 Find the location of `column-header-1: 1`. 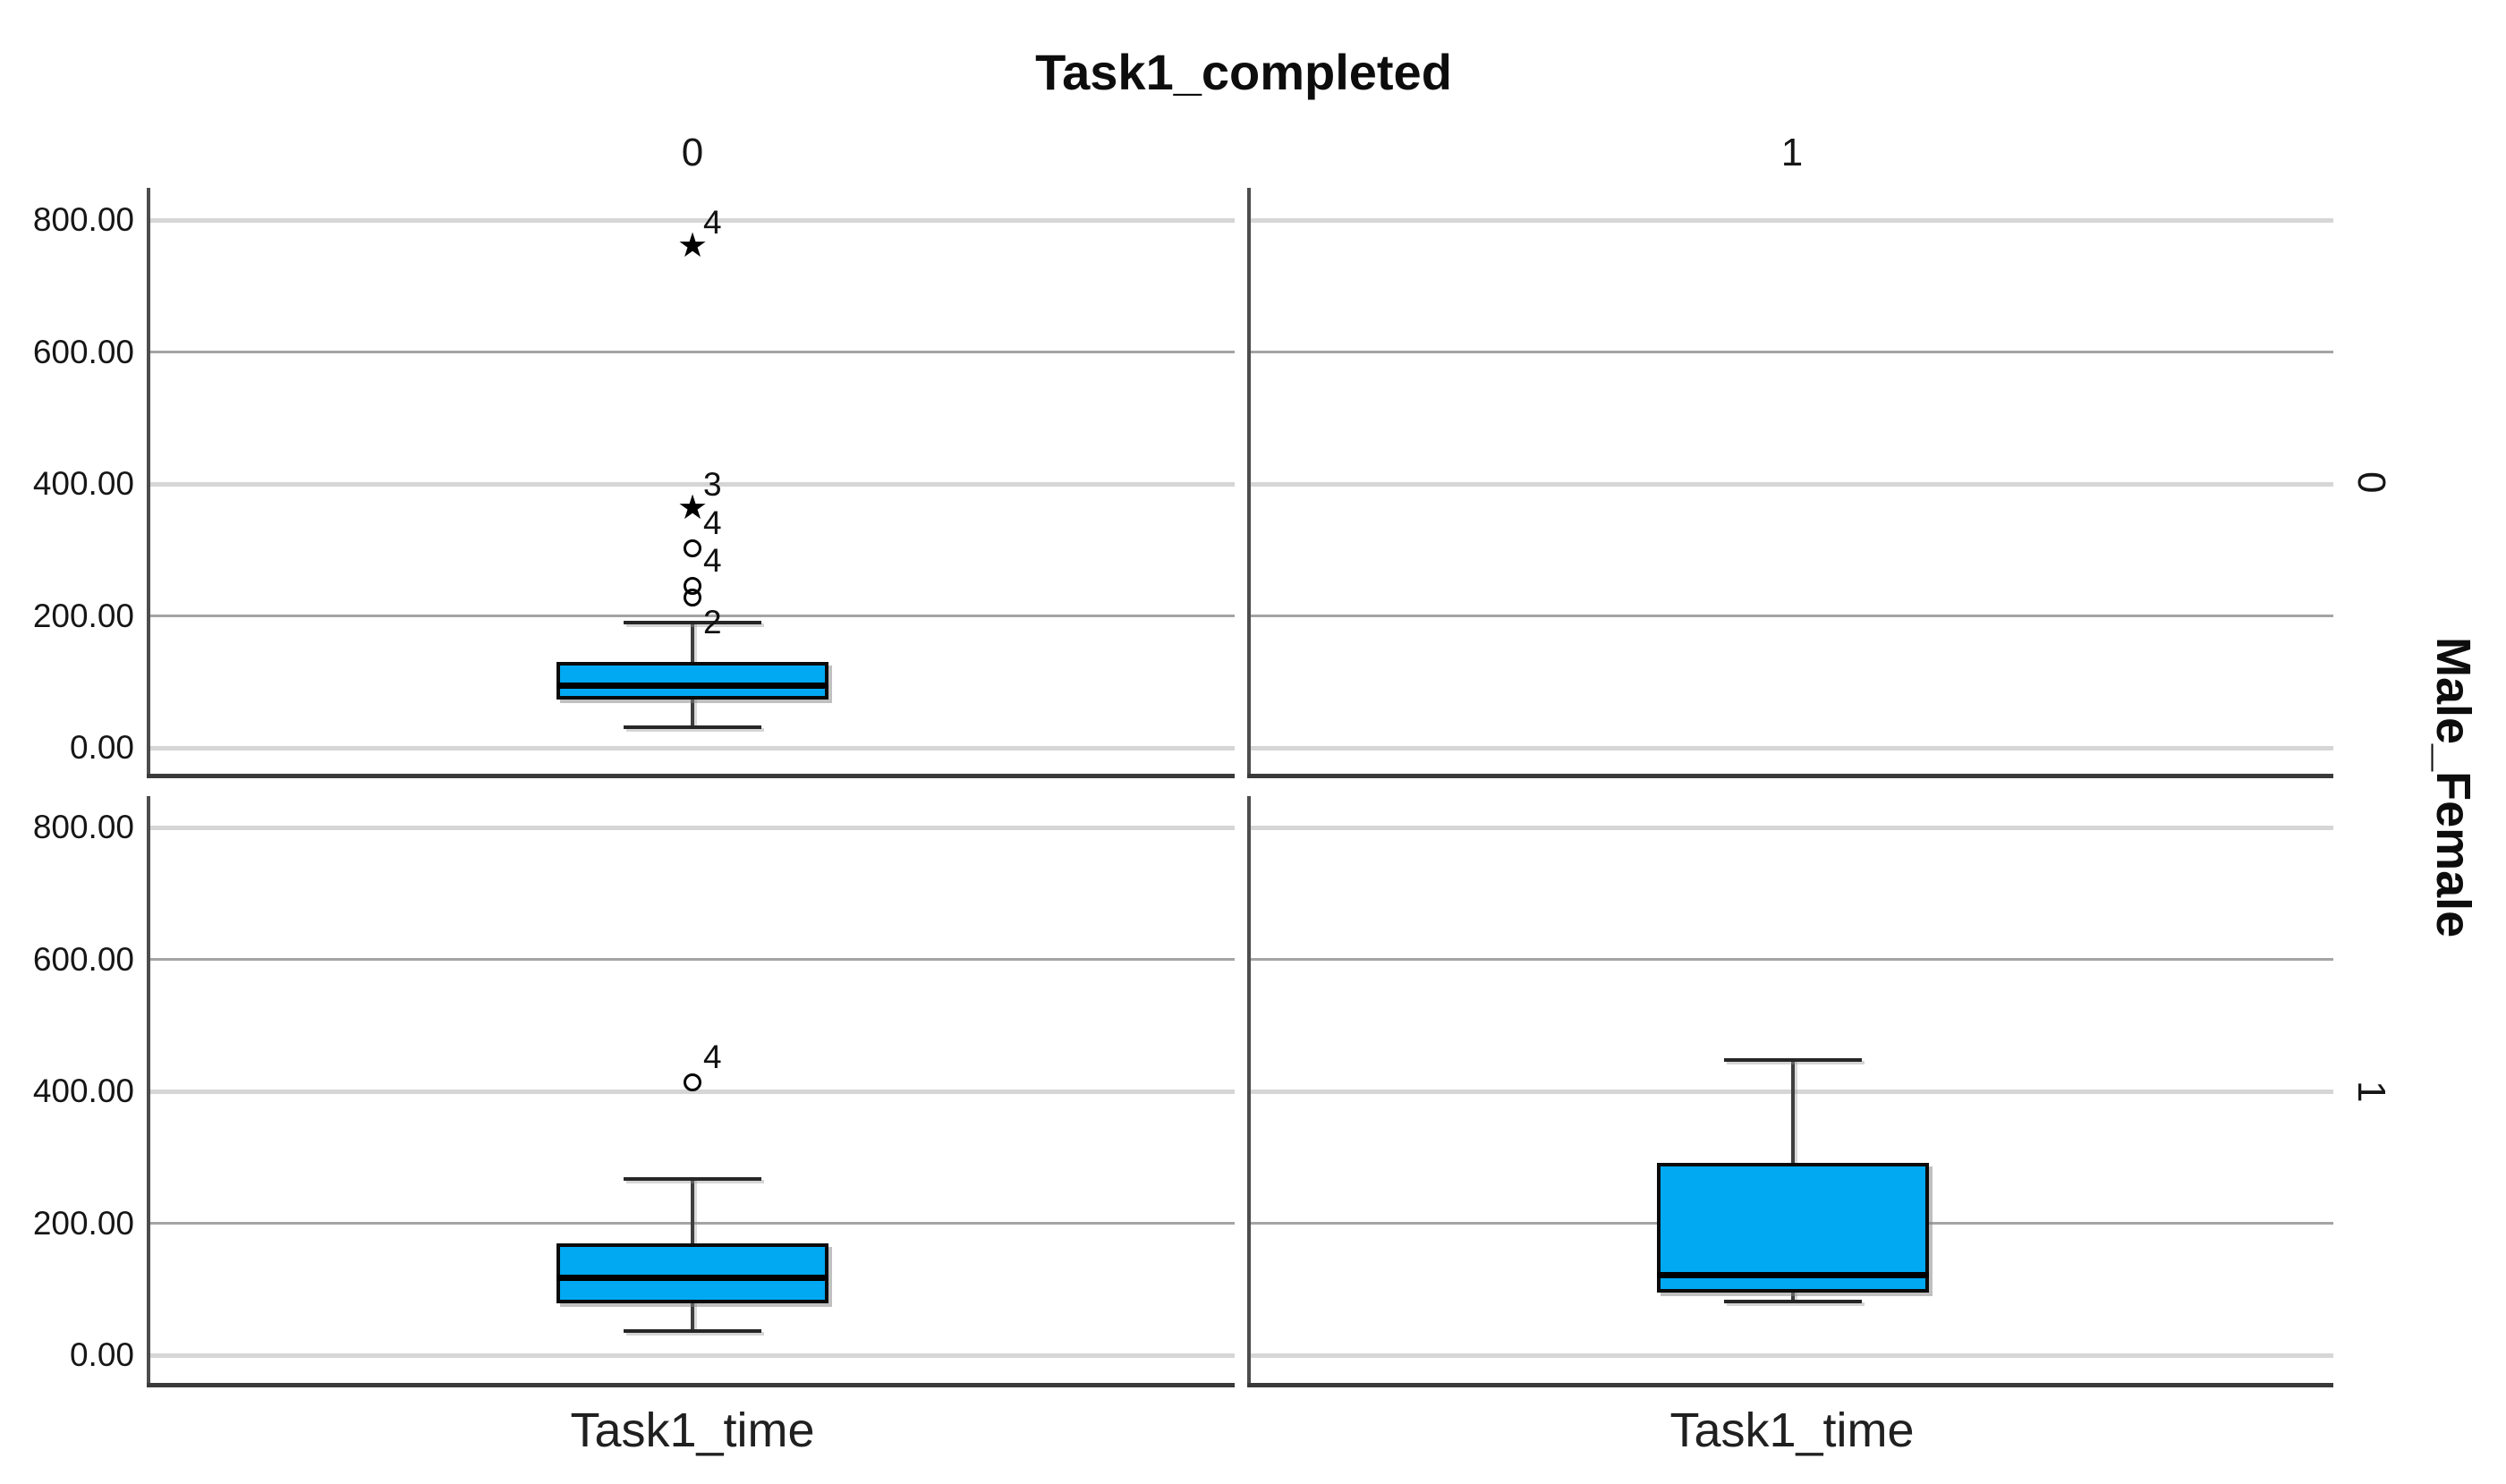

column-header-1: 1 is located at coordinates (1792, 152).